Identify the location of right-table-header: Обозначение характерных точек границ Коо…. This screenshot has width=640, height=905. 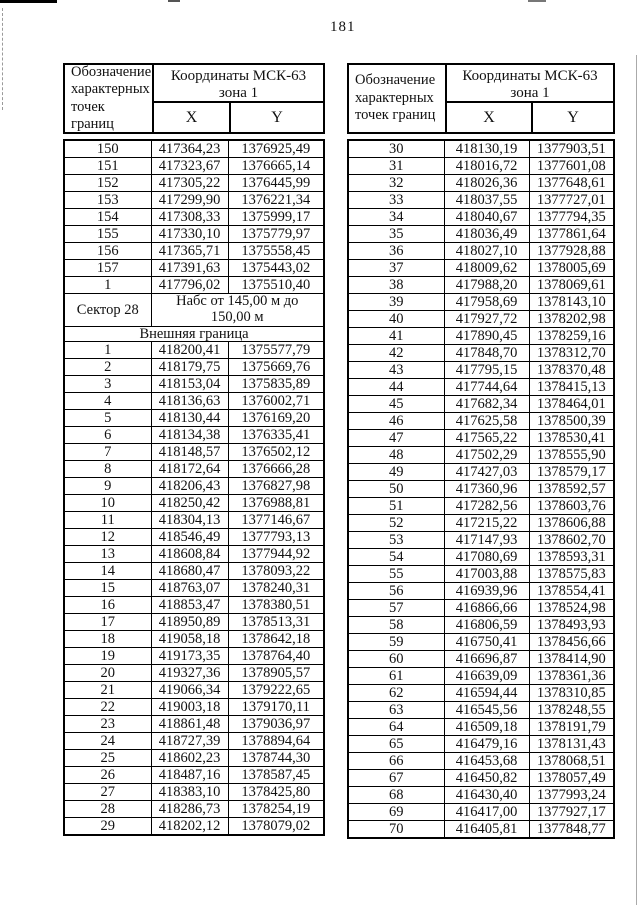
(481, 98).